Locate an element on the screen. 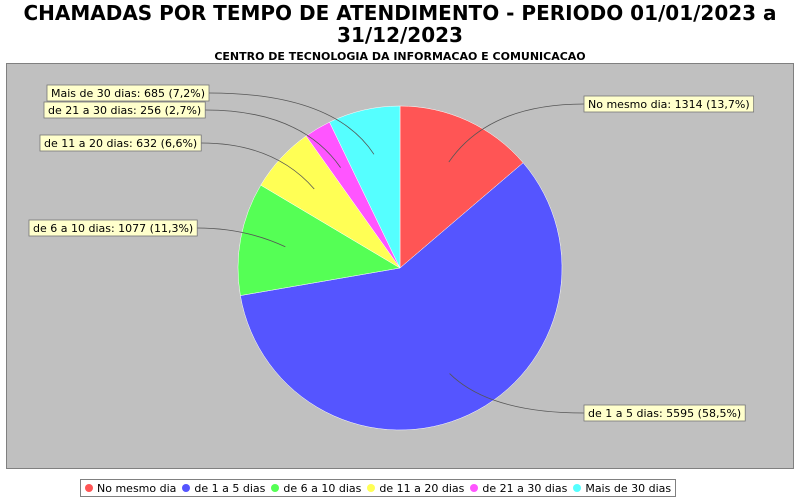 This screenshot has height=500, width=800. legend-item: de 11 a 20 dias is located at coordinates (415, 488).